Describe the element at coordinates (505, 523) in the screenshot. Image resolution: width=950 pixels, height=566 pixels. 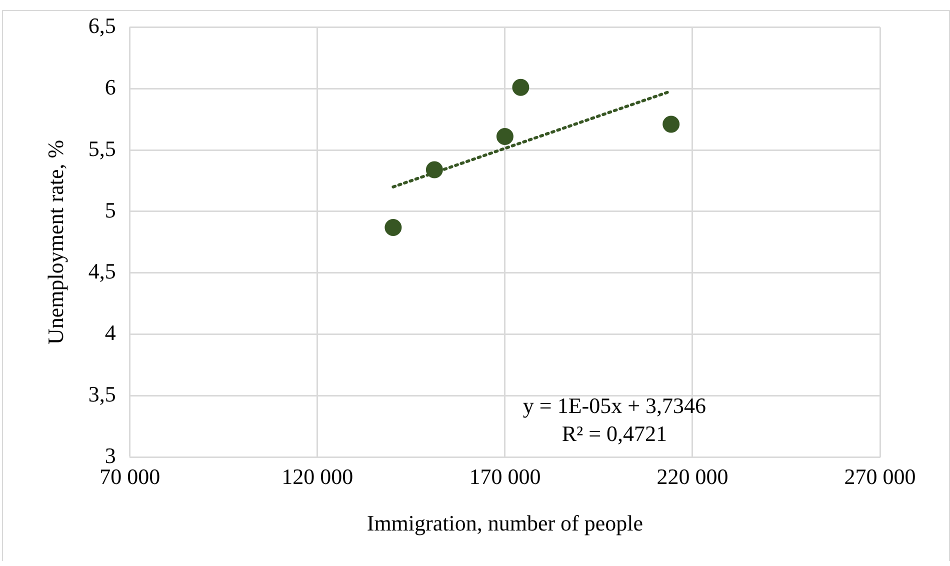
I see `x-axis-title: Immigration, number of people` at that location.